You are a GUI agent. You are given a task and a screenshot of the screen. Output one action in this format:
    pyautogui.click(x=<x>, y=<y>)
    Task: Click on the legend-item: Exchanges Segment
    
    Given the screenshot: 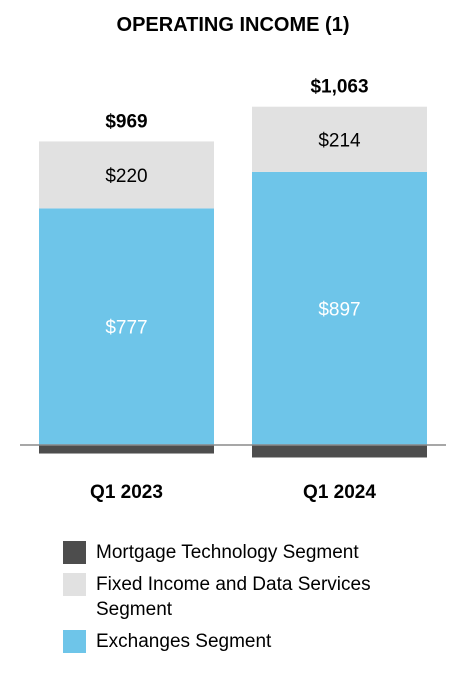 What is the action you would take?
    pyautogui.click(x=258, y=641)
    